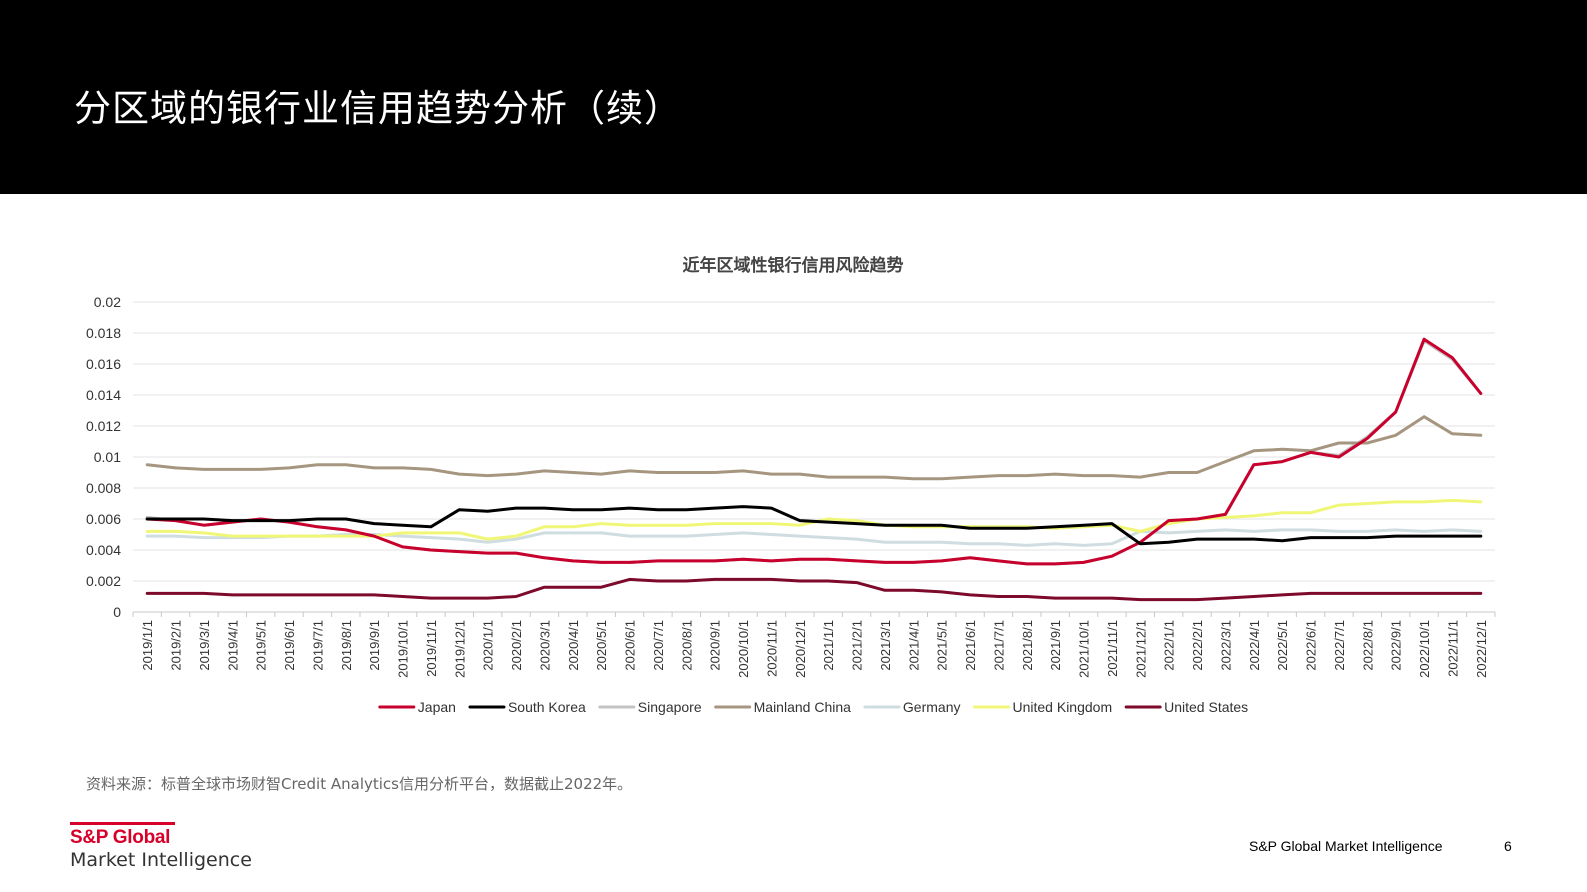 This screenshot has height=892, width=1587. Describe the element at coordinates (459, 649) in the screenshot. I see `x-tick-label: 2019/12/1` at that location.